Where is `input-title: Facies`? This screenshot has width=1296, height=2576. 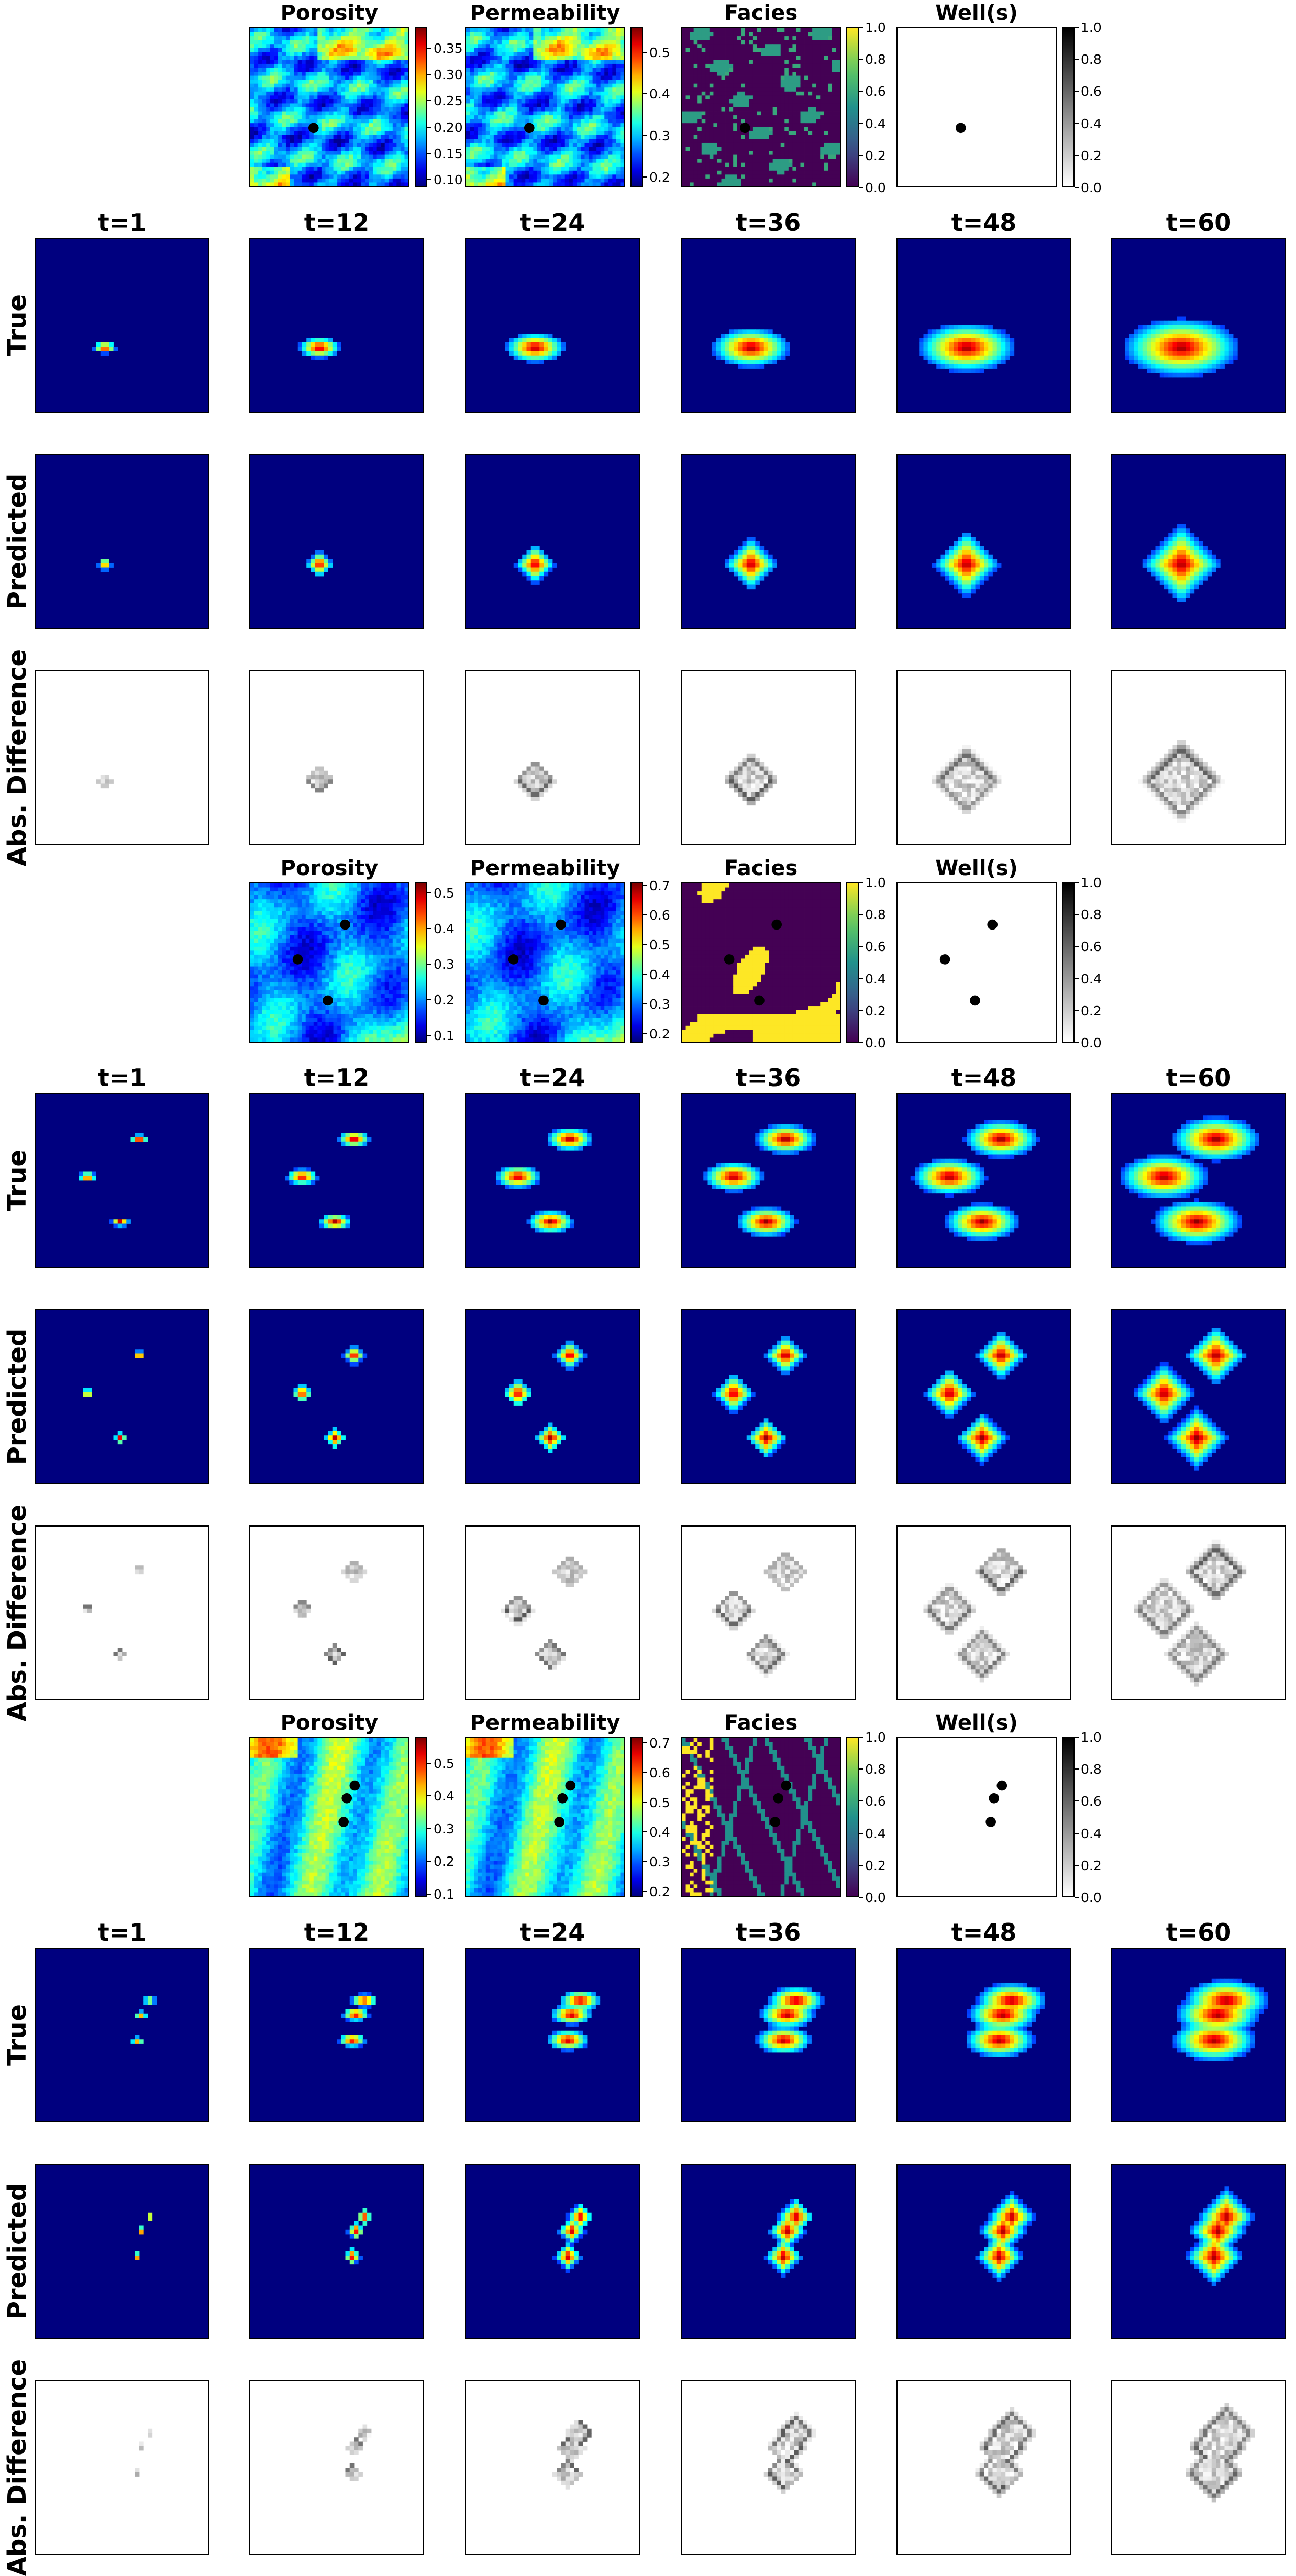 input-title: Facies is located at coordinates (761, 13).